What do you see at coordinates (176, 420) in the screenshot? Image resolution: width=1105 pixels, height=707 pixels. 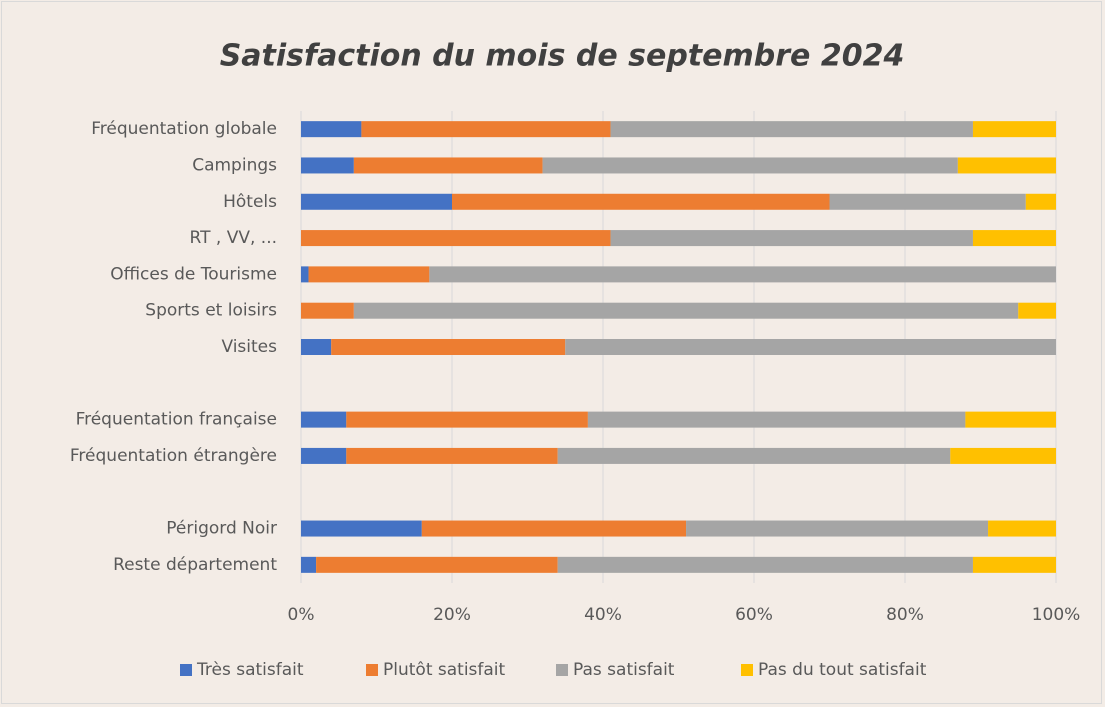 I see `y-tick-label: Fréquentation française` at bounding box center [176, 420].